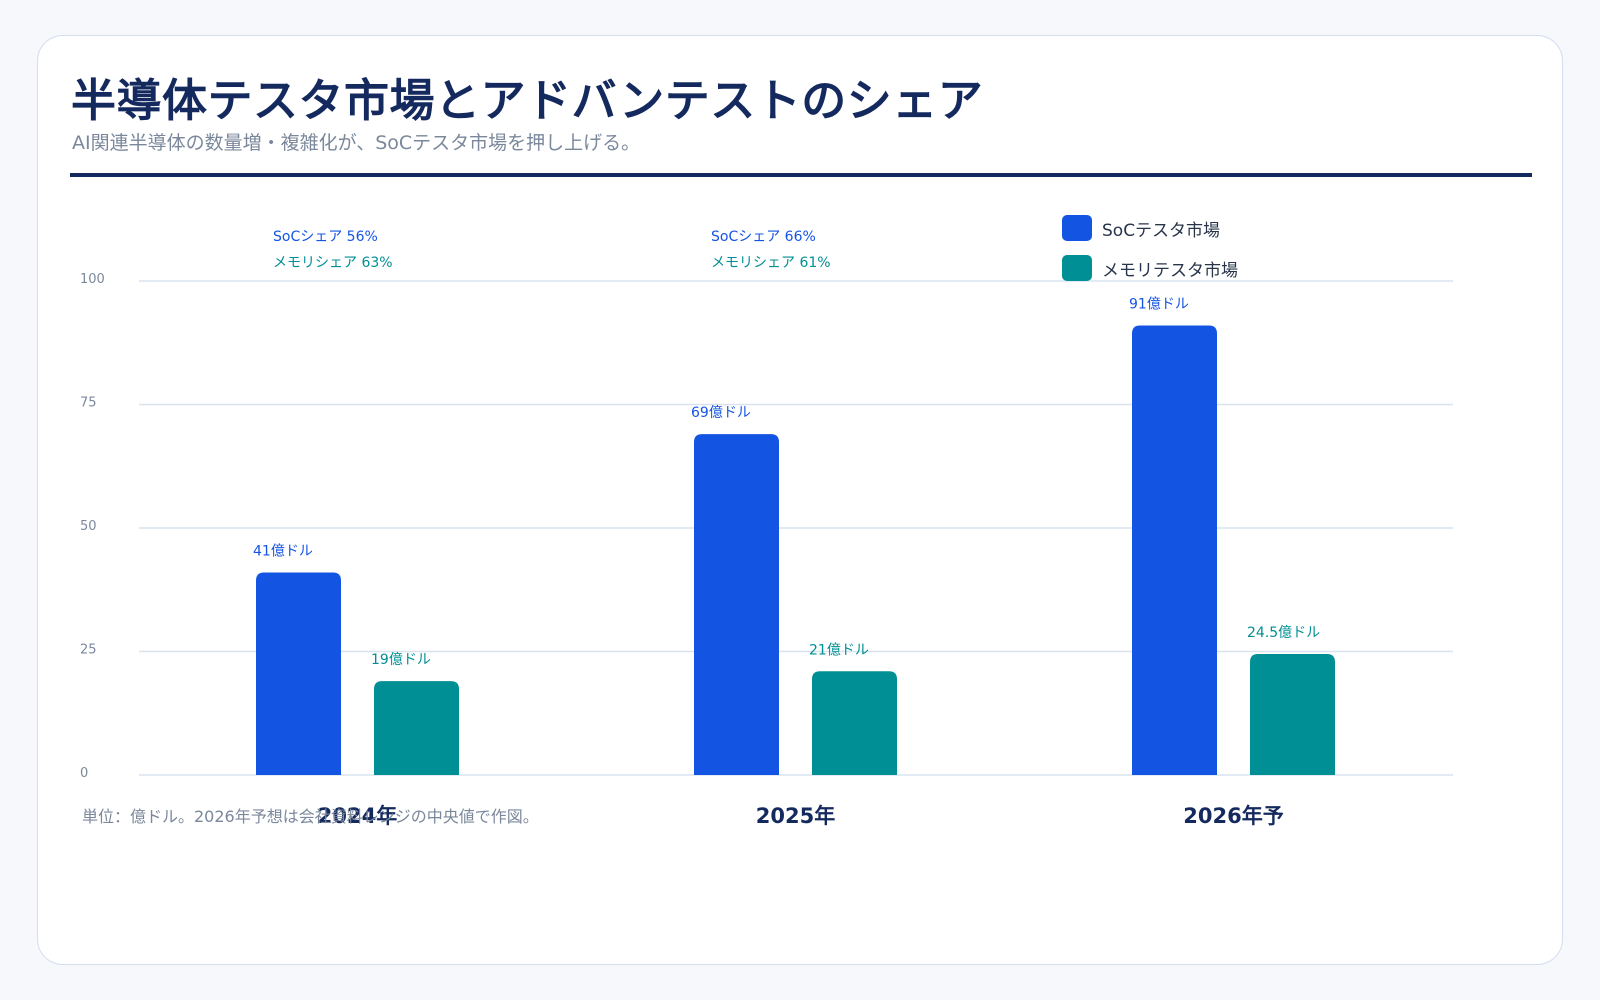  I want to click on memory-share-annotation: メモリシェア 61%, so click(771, 263).